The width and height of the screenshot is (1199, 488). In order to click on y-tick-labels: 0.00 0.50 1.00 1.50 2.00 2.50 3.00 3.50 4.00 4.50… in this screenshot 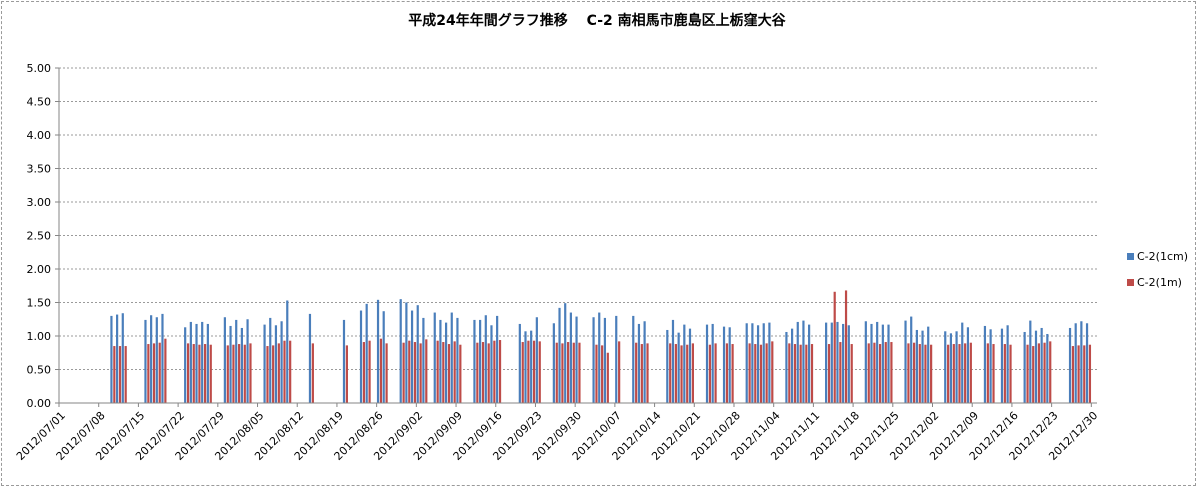, I will do `click(39, 236)`.